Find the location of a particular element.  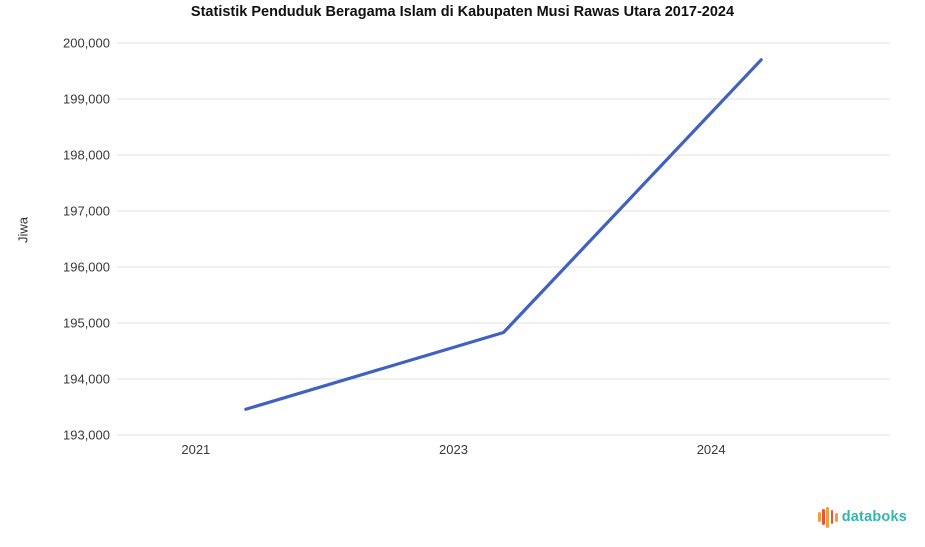

databoks-logo: databoks is located at coordinates (862, 517).